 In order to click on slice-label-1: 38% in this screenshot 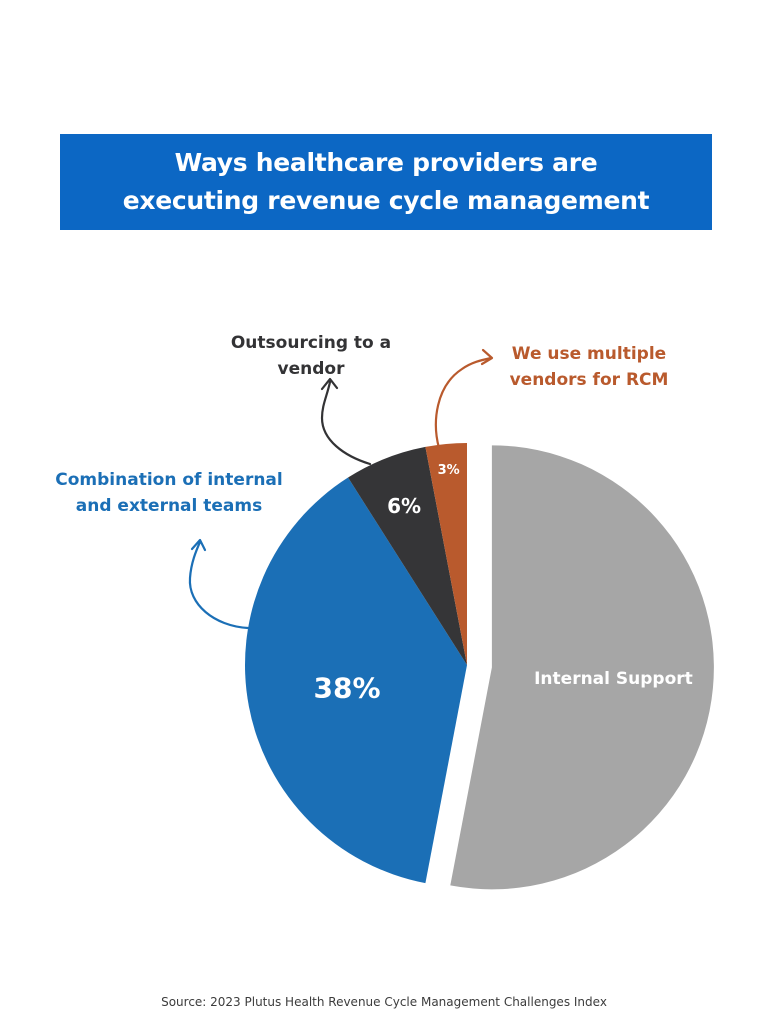, I will do `click(347, 687)`.